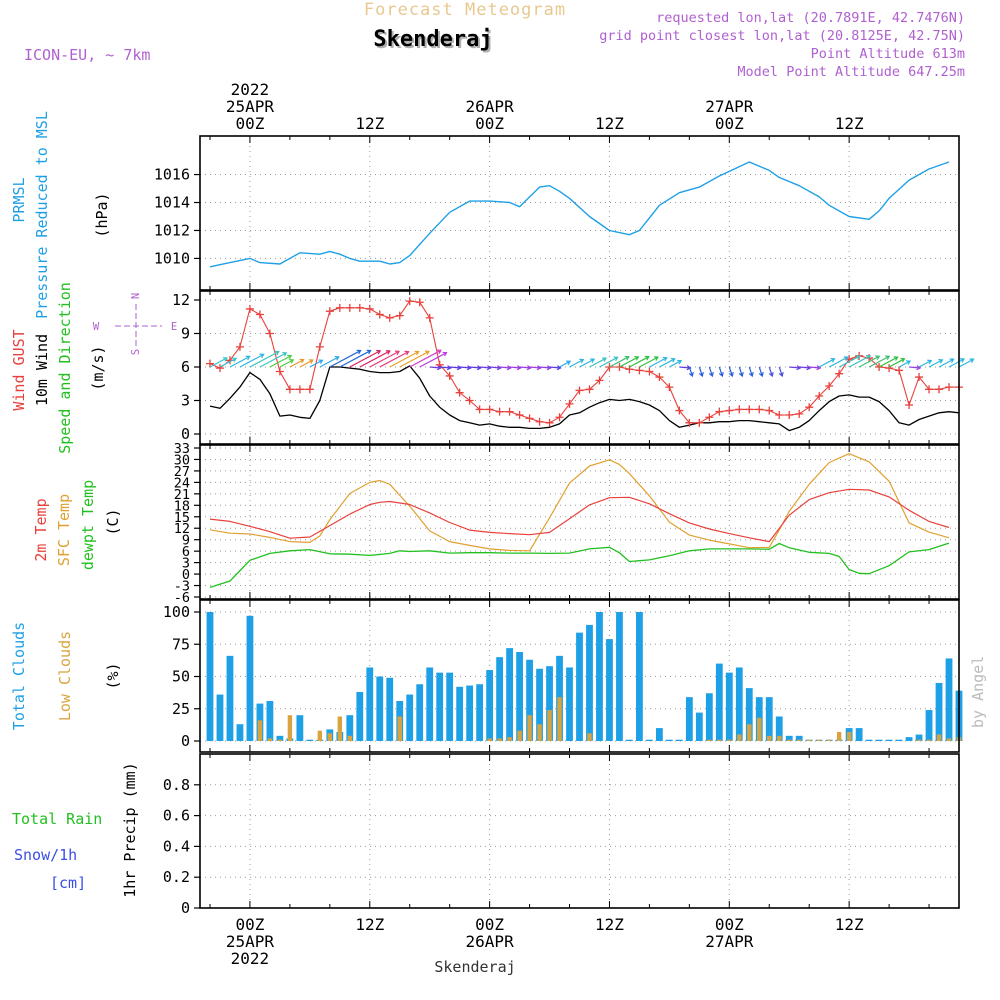 The image size is (1000, 1000). Describe the element at coordinates (474, 967) in the screenshot. I see `footer-location: Skenderaj` at that location.